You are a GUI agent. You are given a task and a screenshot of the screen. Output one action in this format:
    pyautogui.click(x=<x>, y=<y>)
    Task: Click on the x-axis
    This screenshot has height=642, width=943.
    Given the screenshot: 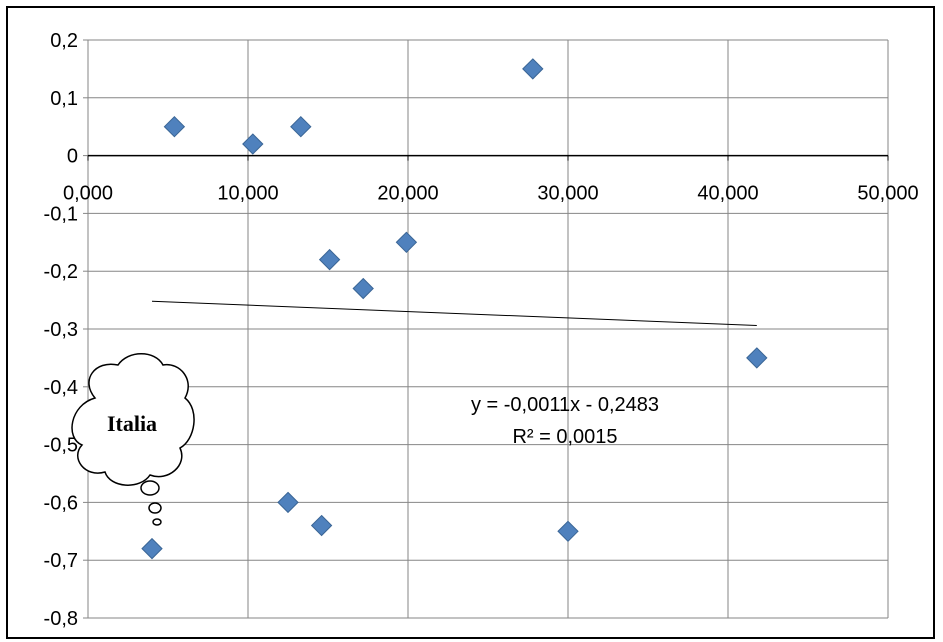 What is the action you would take?
    pyautogui.click(x=488, y=157)
    